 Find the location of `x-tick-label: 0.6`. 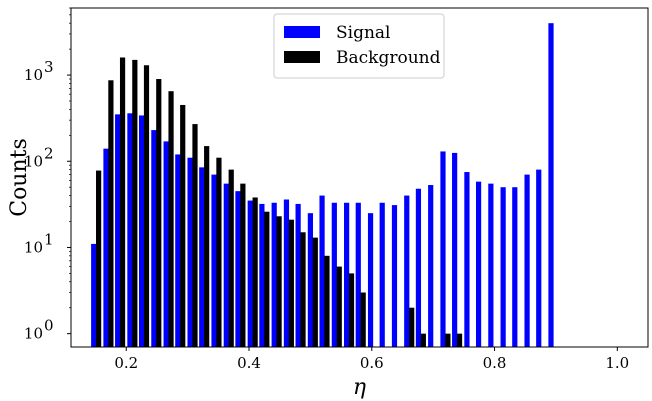

x-tick-label: 0.6 is located at coordinates (372, 363).